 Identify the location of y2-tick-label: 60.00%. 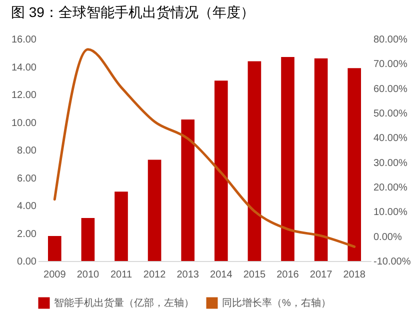
(391, 89).